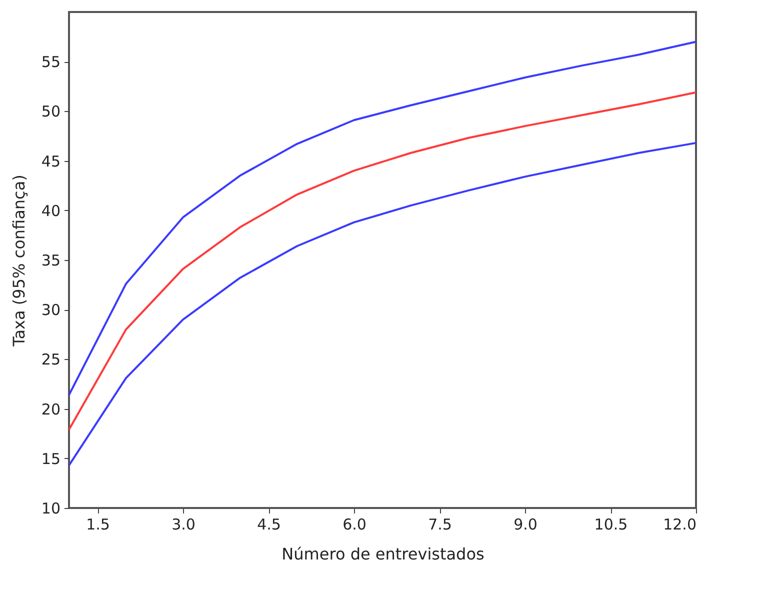 The height and width of the screenshot is (600, 779). I want to click on x-tick-label: 3.0, so click(184, 525).